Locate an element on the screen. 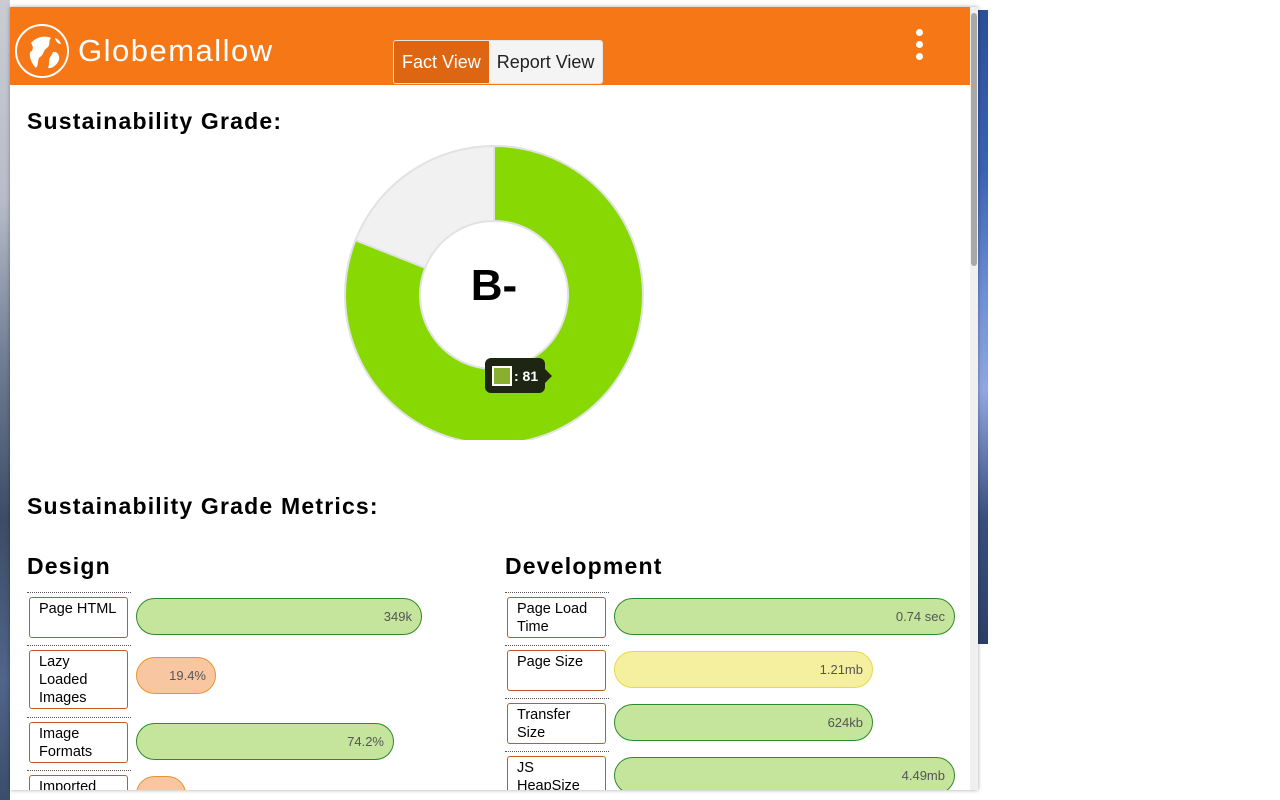 The width and height of the screenshot is (1280, 800). view-toggle: Fact View Report View is located at coordinates (498, 62).